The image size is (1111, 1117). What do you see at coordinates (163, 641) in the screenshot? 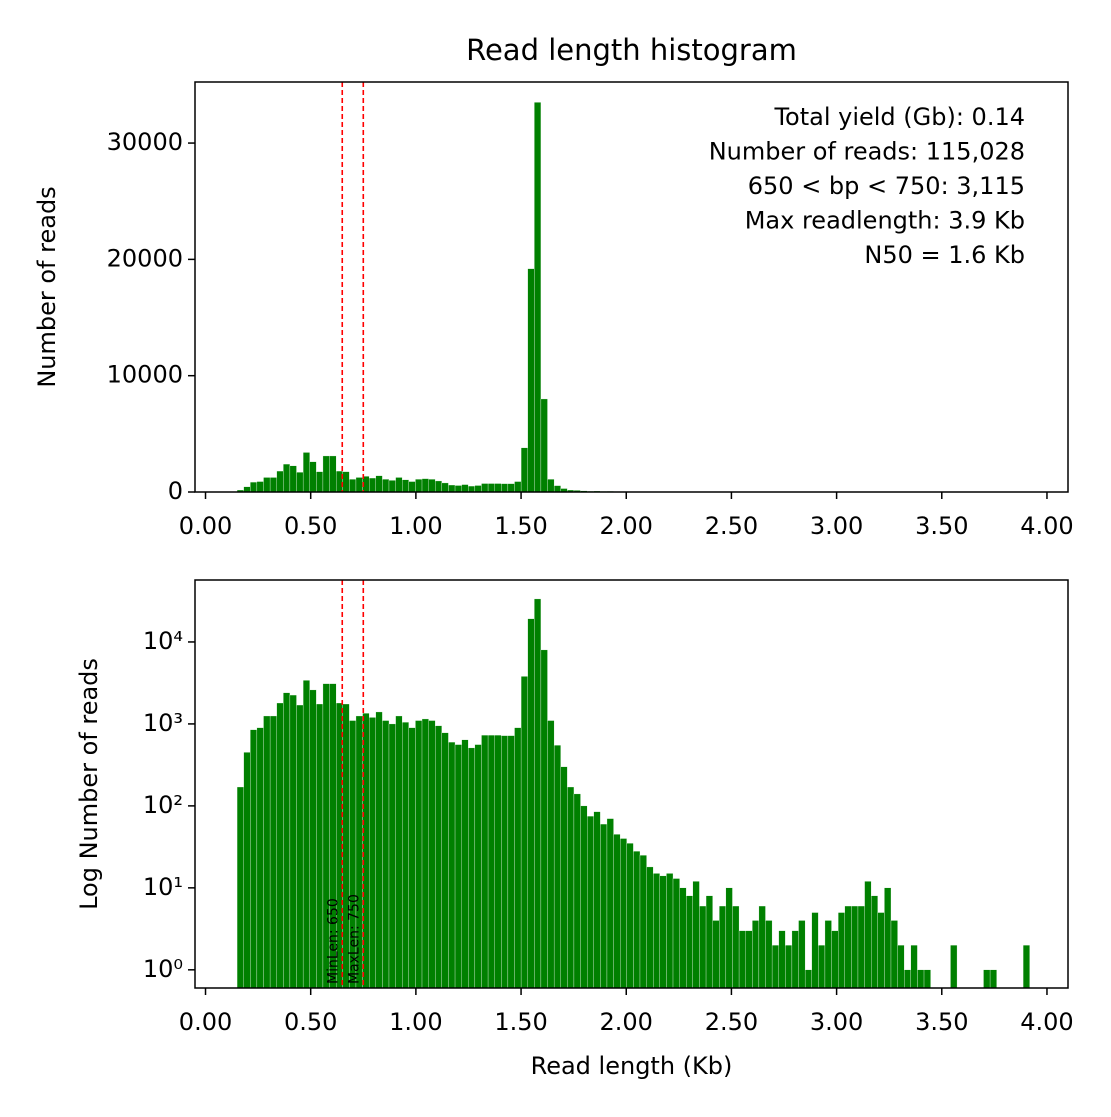
I see `y-tick-label: 10⁴` at bounding box center [163, 641].